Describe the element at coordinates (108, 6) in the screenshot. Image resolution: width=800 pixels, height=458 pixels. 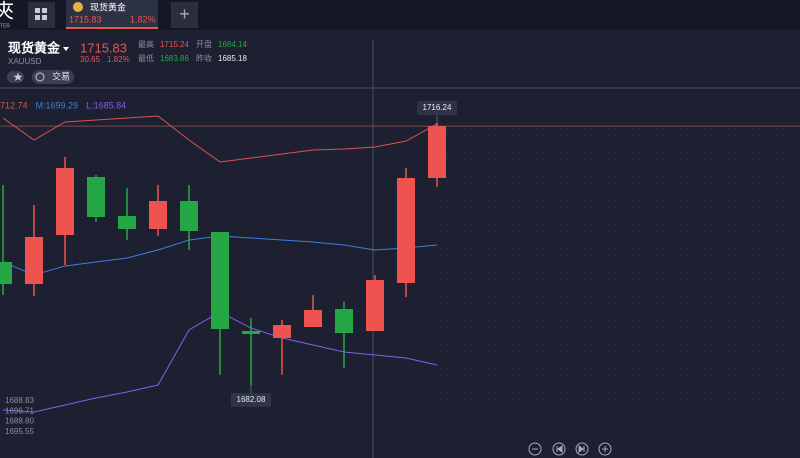
I see `tab-name: 现货黄金` at that location.